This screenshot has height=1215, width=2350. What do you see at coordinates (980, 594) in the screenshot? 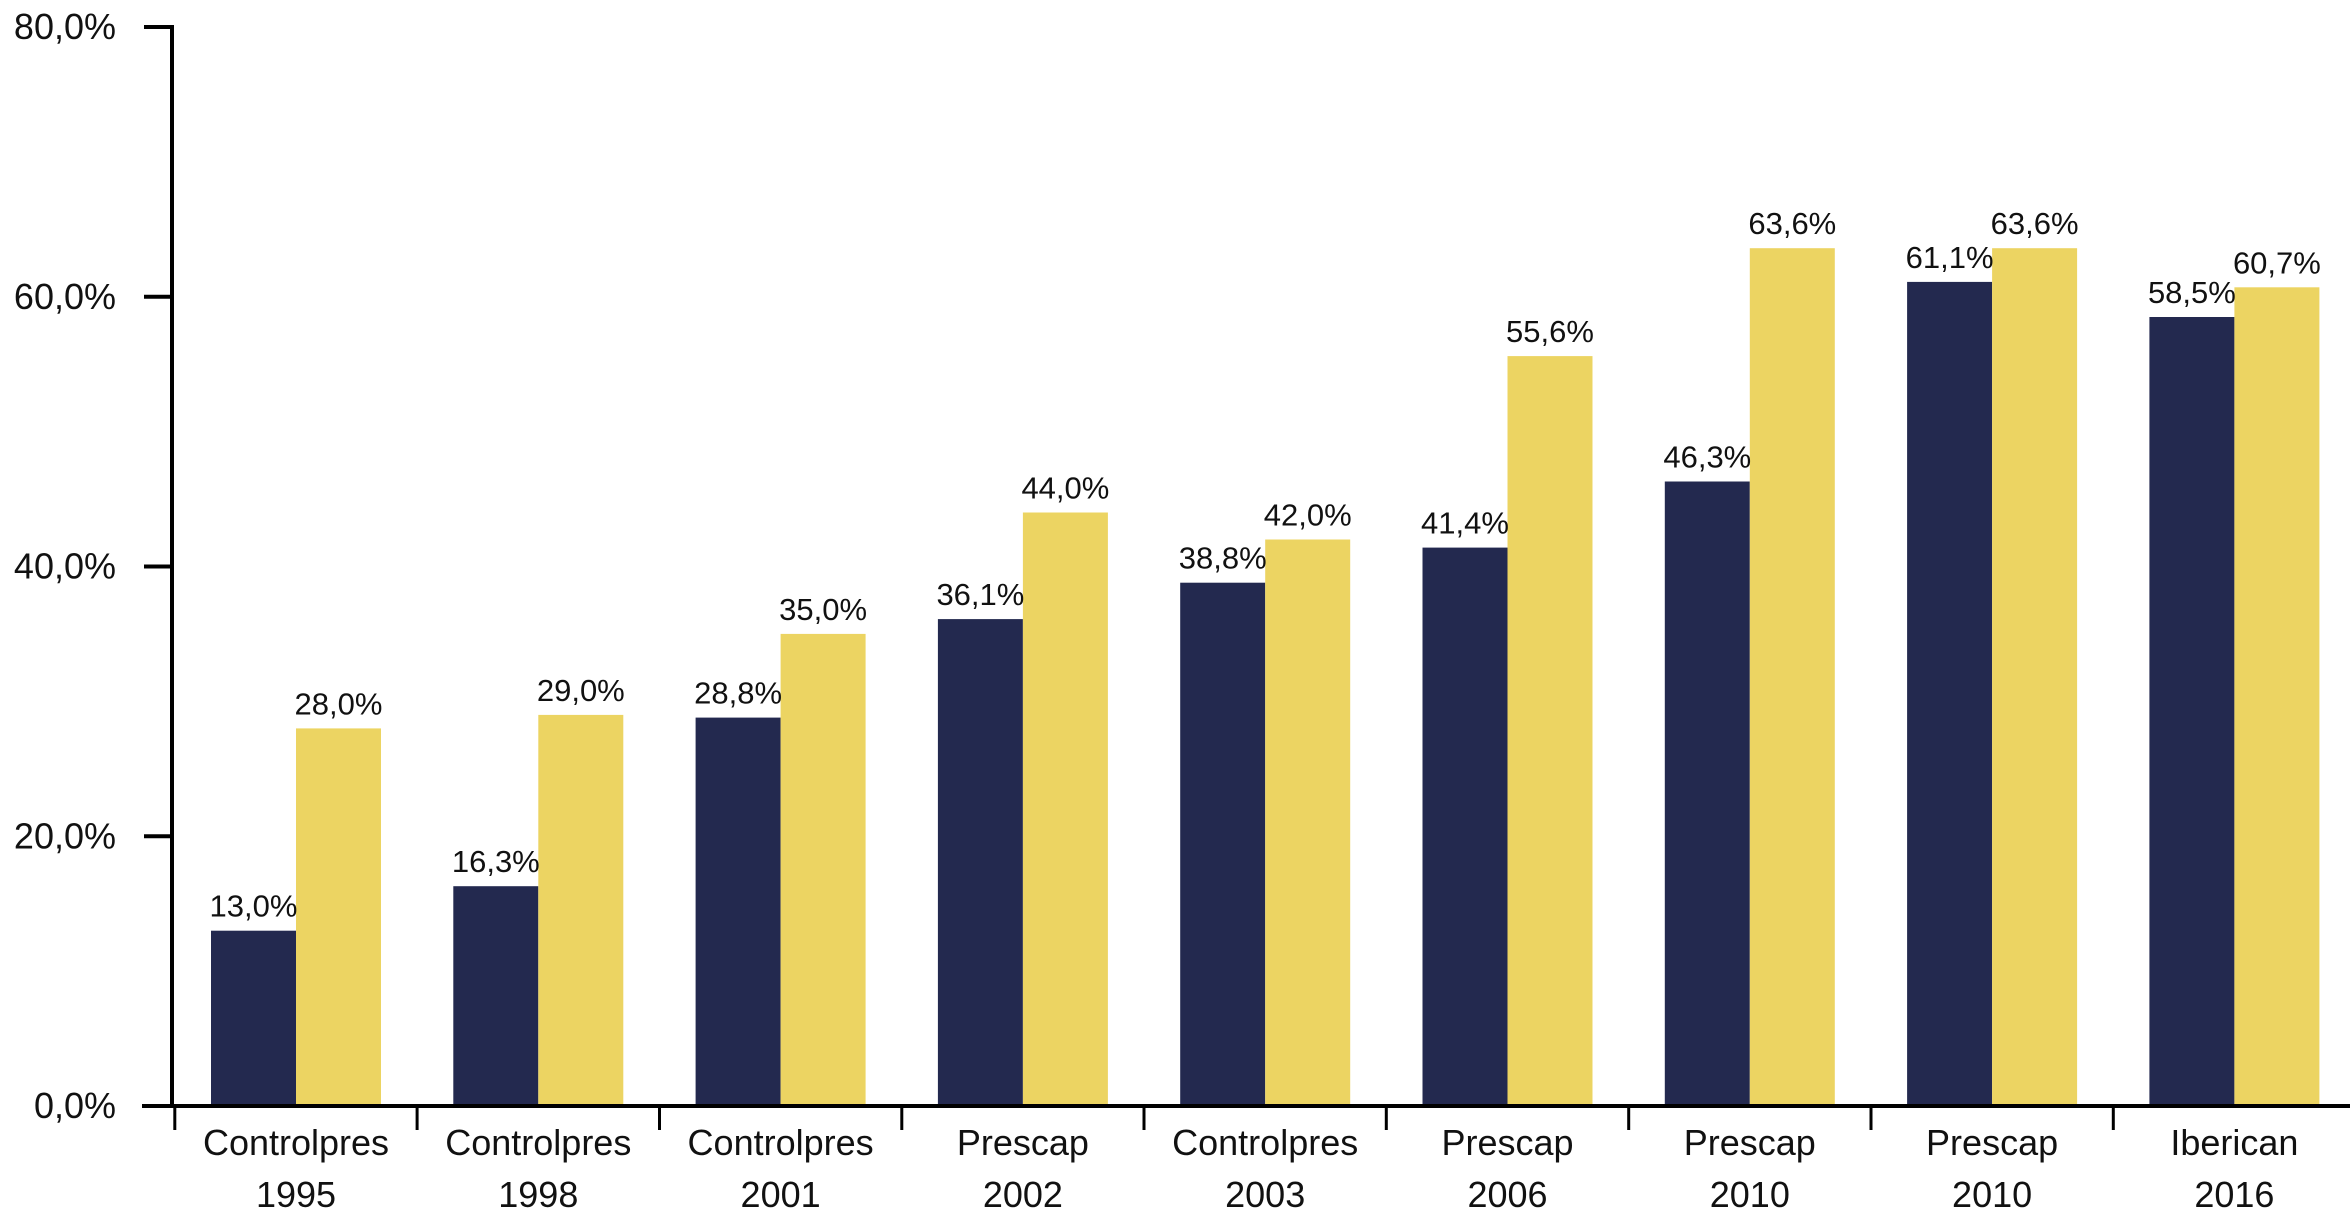
I see `data-label-series-1-cat-4: 36,1%` at bounding box center [980, 594].